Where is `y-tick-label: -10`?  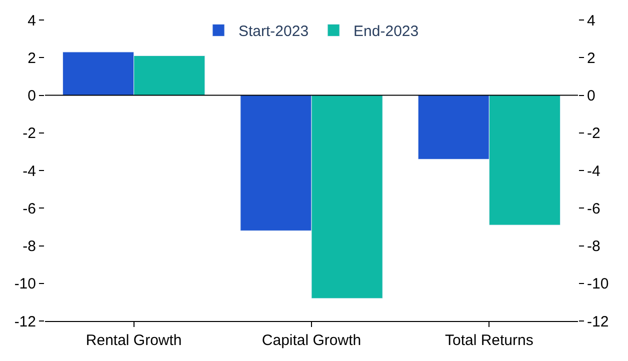 y-tick-label: -10 is located at coordinates (25, 284).